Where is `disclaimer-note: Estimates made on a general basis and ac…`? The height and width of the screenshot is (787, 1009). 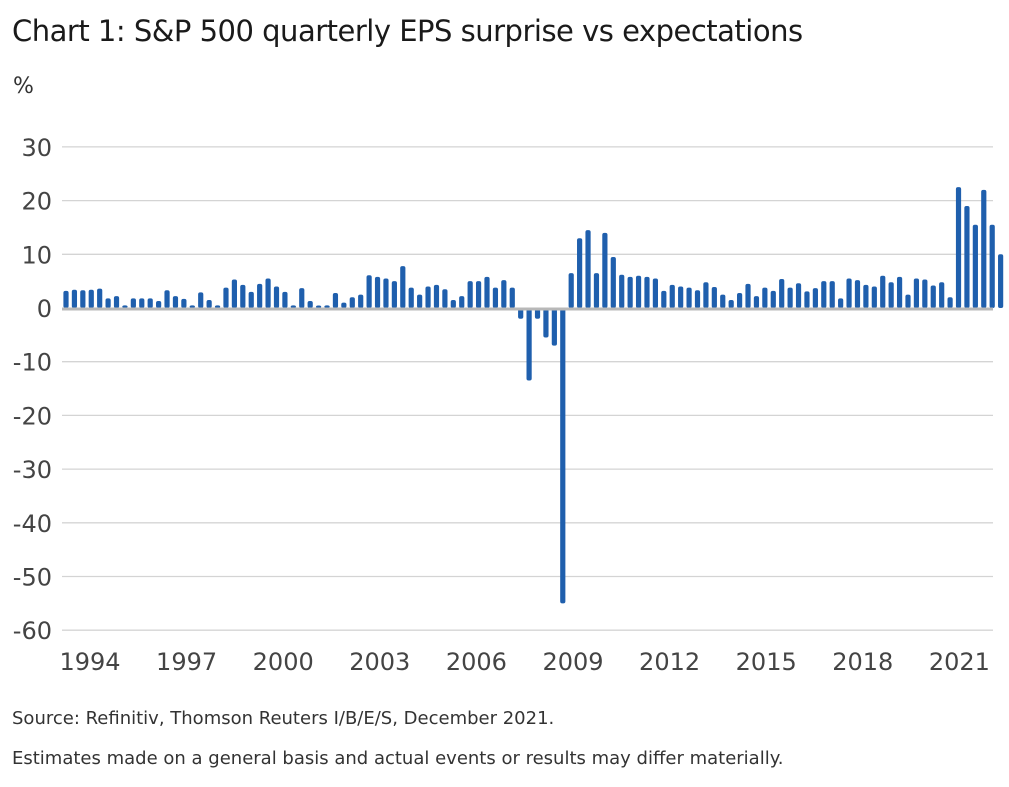 disclaimer-note: Estimates made on a general basis and ac… is located at coordinates (398, 758).